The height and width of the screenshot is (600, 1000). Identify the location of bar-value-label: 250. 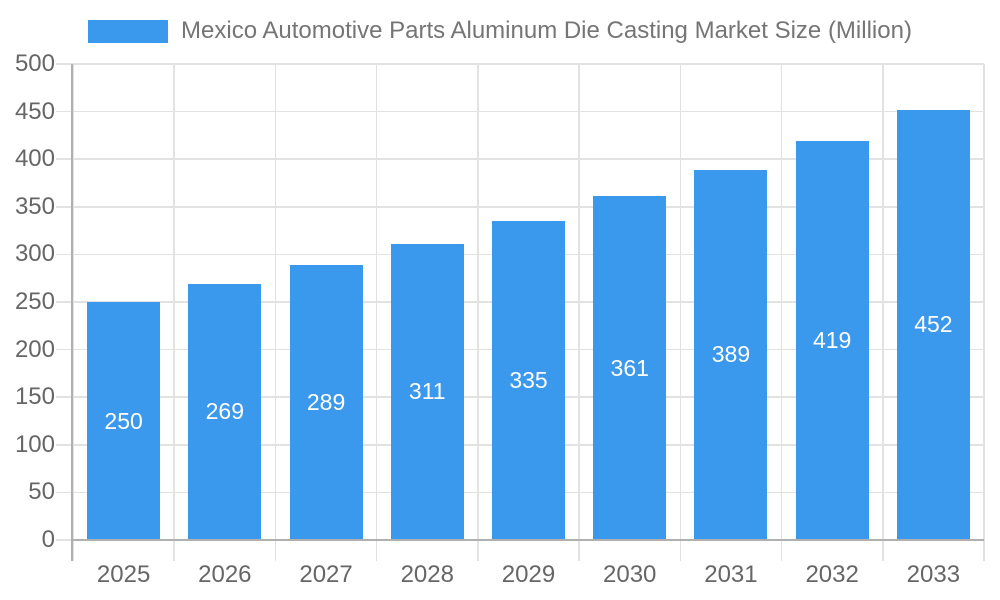
(123, 420).